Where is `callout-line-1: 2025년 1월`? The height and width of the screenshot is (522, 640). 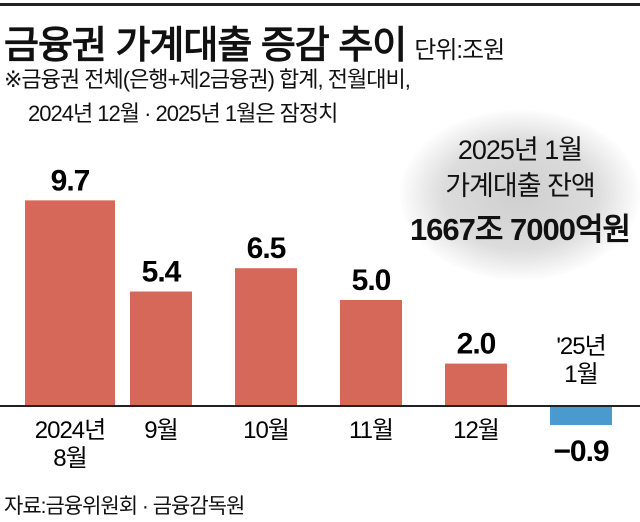
callout-line-1: 2025년 1월 is located at coordinates (520, 150).